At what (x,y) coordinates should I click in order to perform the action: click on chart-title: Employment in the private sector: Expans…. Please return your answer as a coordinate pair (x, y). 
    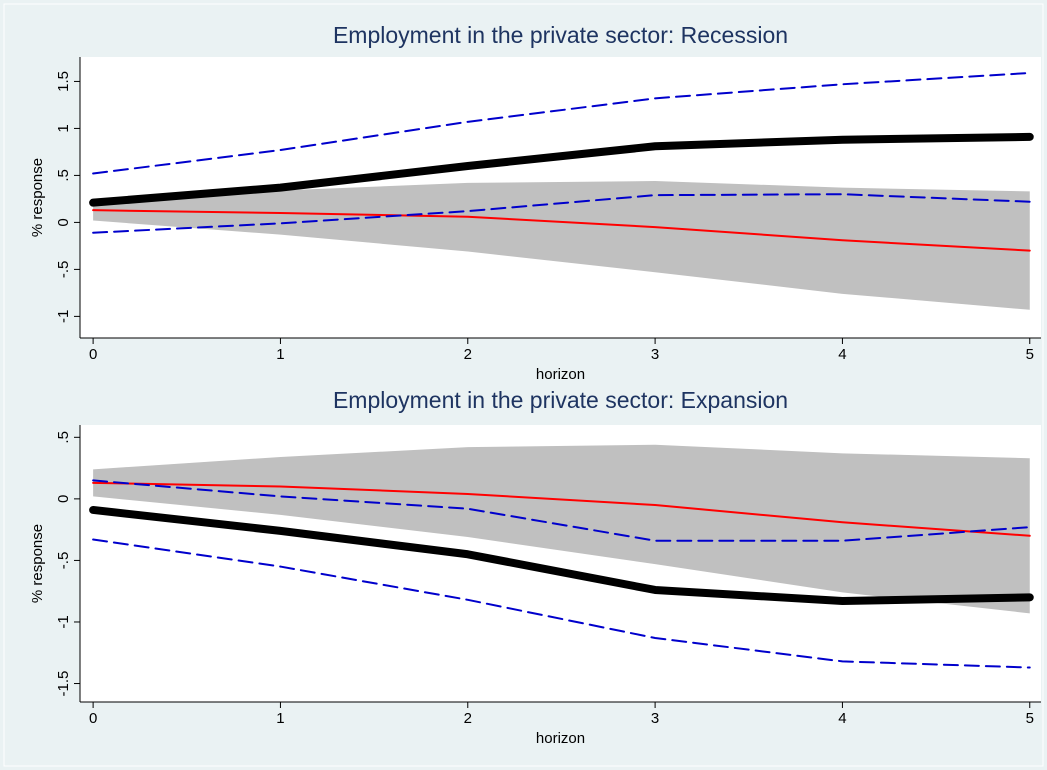
    Looking at the image, I should click on (560, 400).